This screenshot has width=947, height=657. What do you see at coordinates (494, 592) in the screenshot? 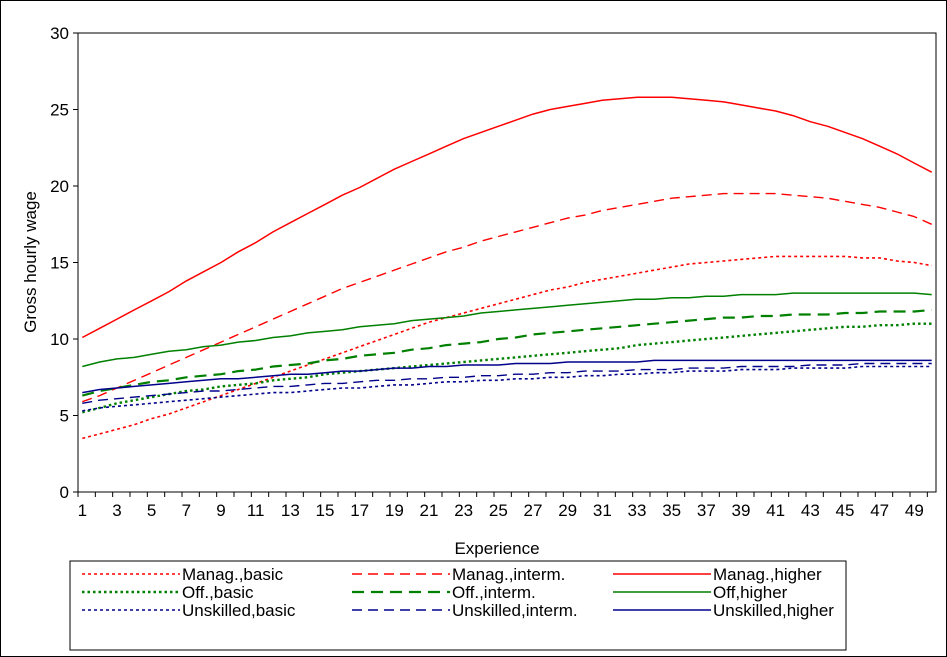
I see `legend-label: Off.,interm.` at bounding box center [494, 592].